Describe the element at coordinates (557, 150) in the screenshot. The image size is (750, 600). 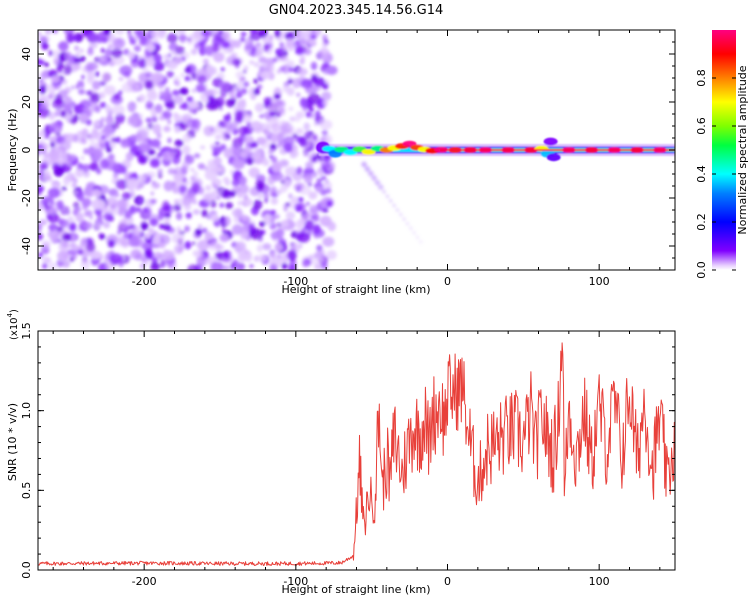
I see `signal-core` at that location.